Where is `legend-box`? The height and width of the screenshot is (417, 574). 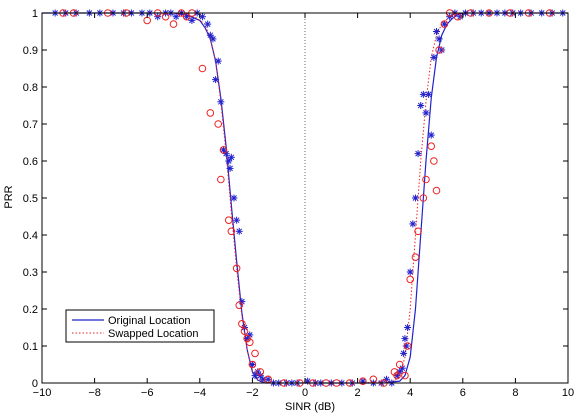
legend-box is located at coordinates (140, 326).